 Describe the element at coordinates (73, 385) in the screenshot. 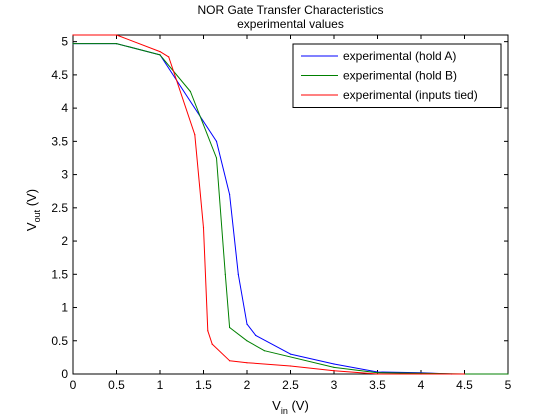

I see `x-tick-label: 0` at that location.